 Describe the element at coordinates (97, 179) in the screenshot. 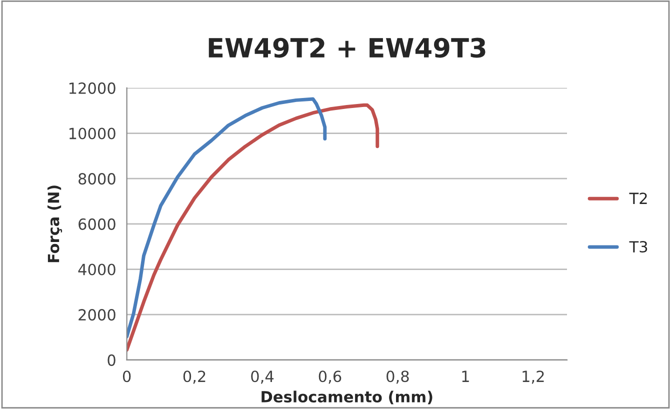

I see `y-tick-label: 8000` at that location.